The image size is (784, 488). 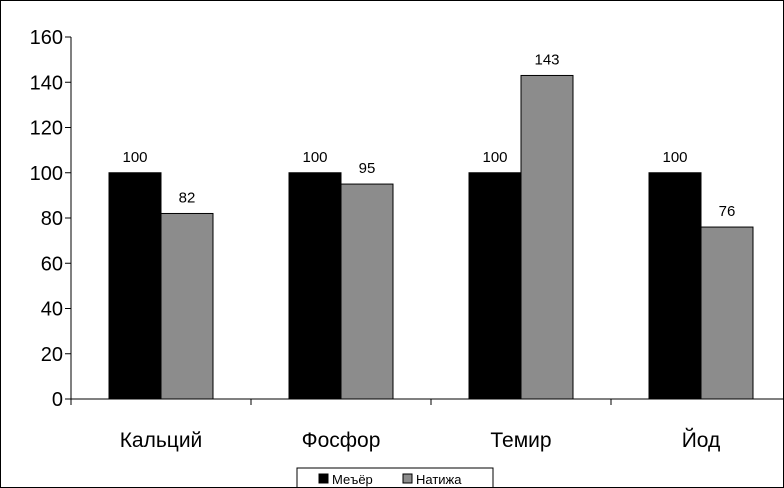 What do you see at coordinates (52, 355) in the screenshot?
I see `y-tick-label: 20` at bounding box center [52, 355].